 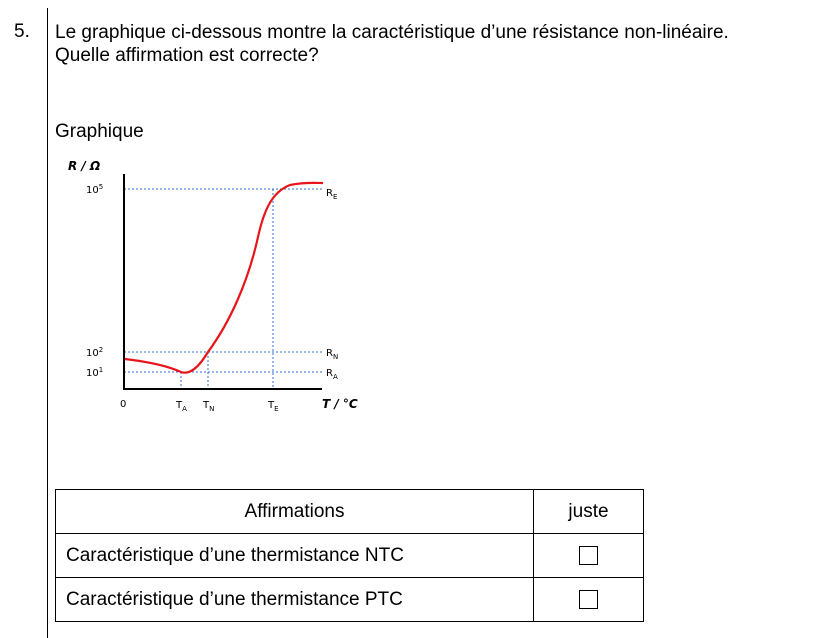 I want to click on statement-ntc: Caractéristique d’une thermistance NTC, so click(x=294, y=555).